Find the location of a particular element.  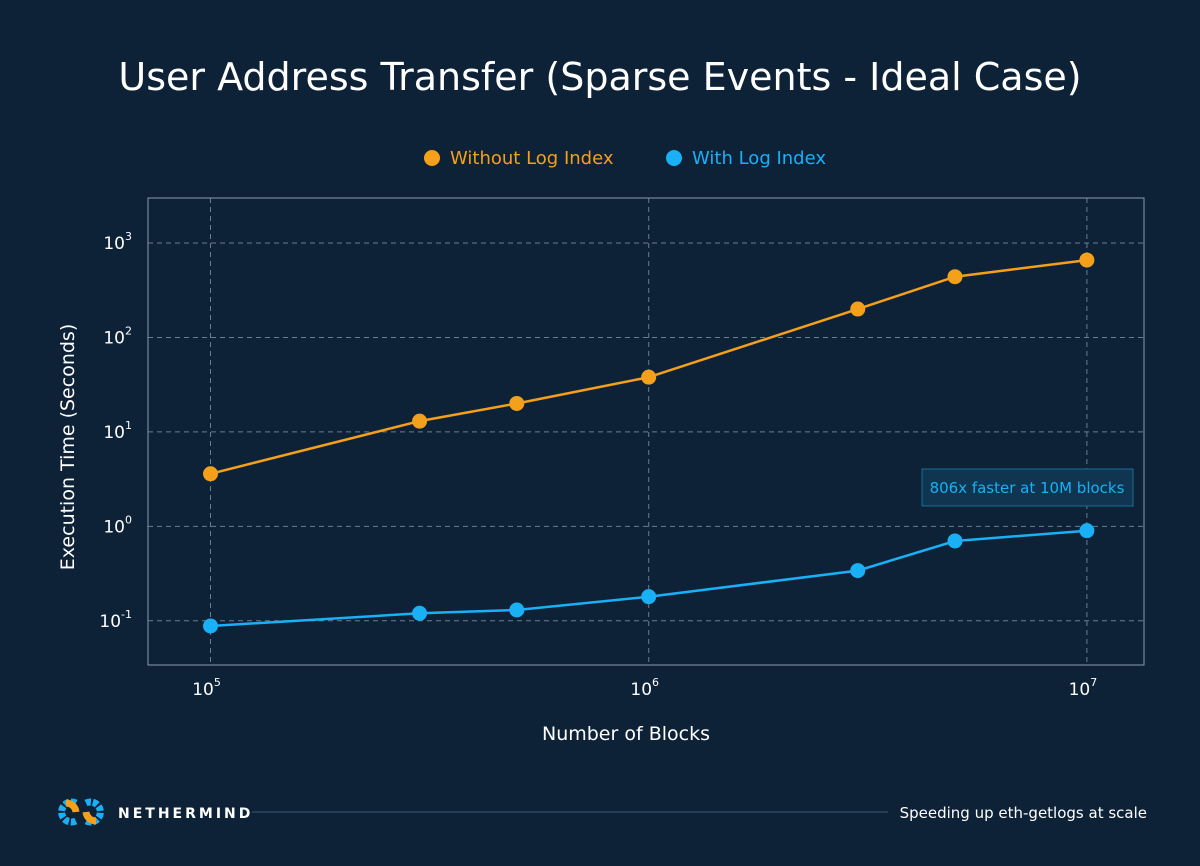

annotation-box is located at coordinates (1027, 487).